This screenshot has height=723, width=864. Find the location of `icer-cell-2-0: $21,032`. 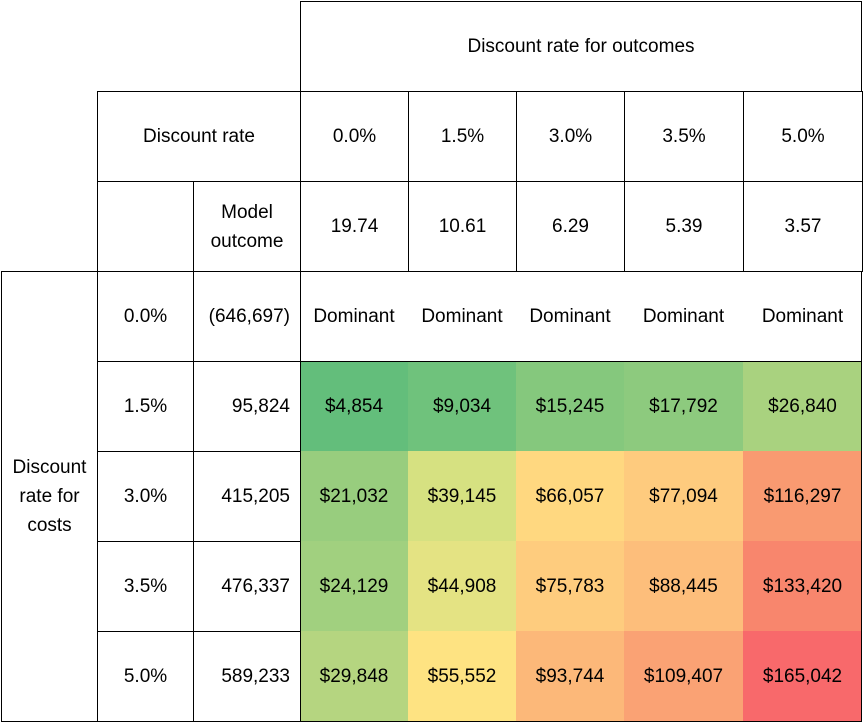

icer-cell-2-0: $21,032 is located at coordinates (354, 496).